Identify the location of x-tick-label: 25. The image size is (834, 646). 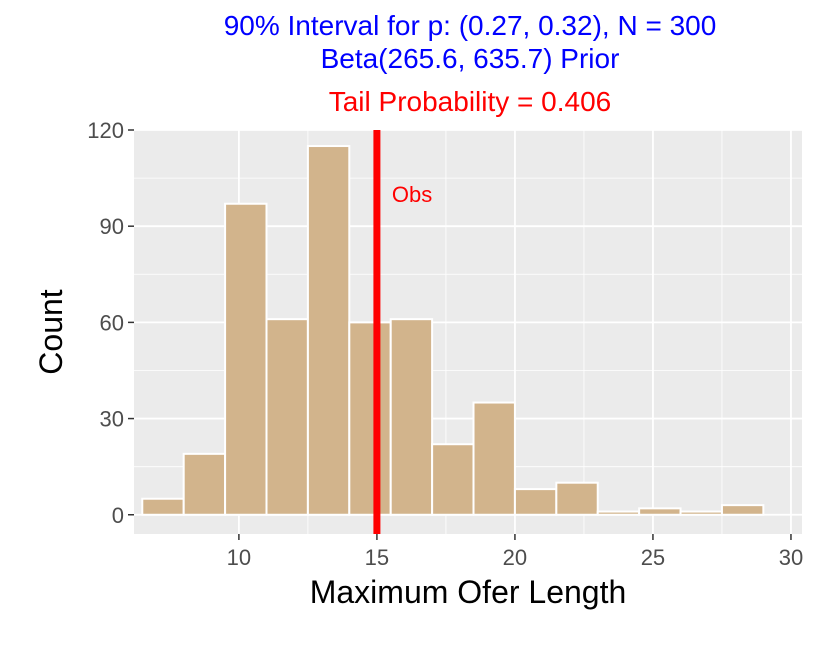
(653, 557).